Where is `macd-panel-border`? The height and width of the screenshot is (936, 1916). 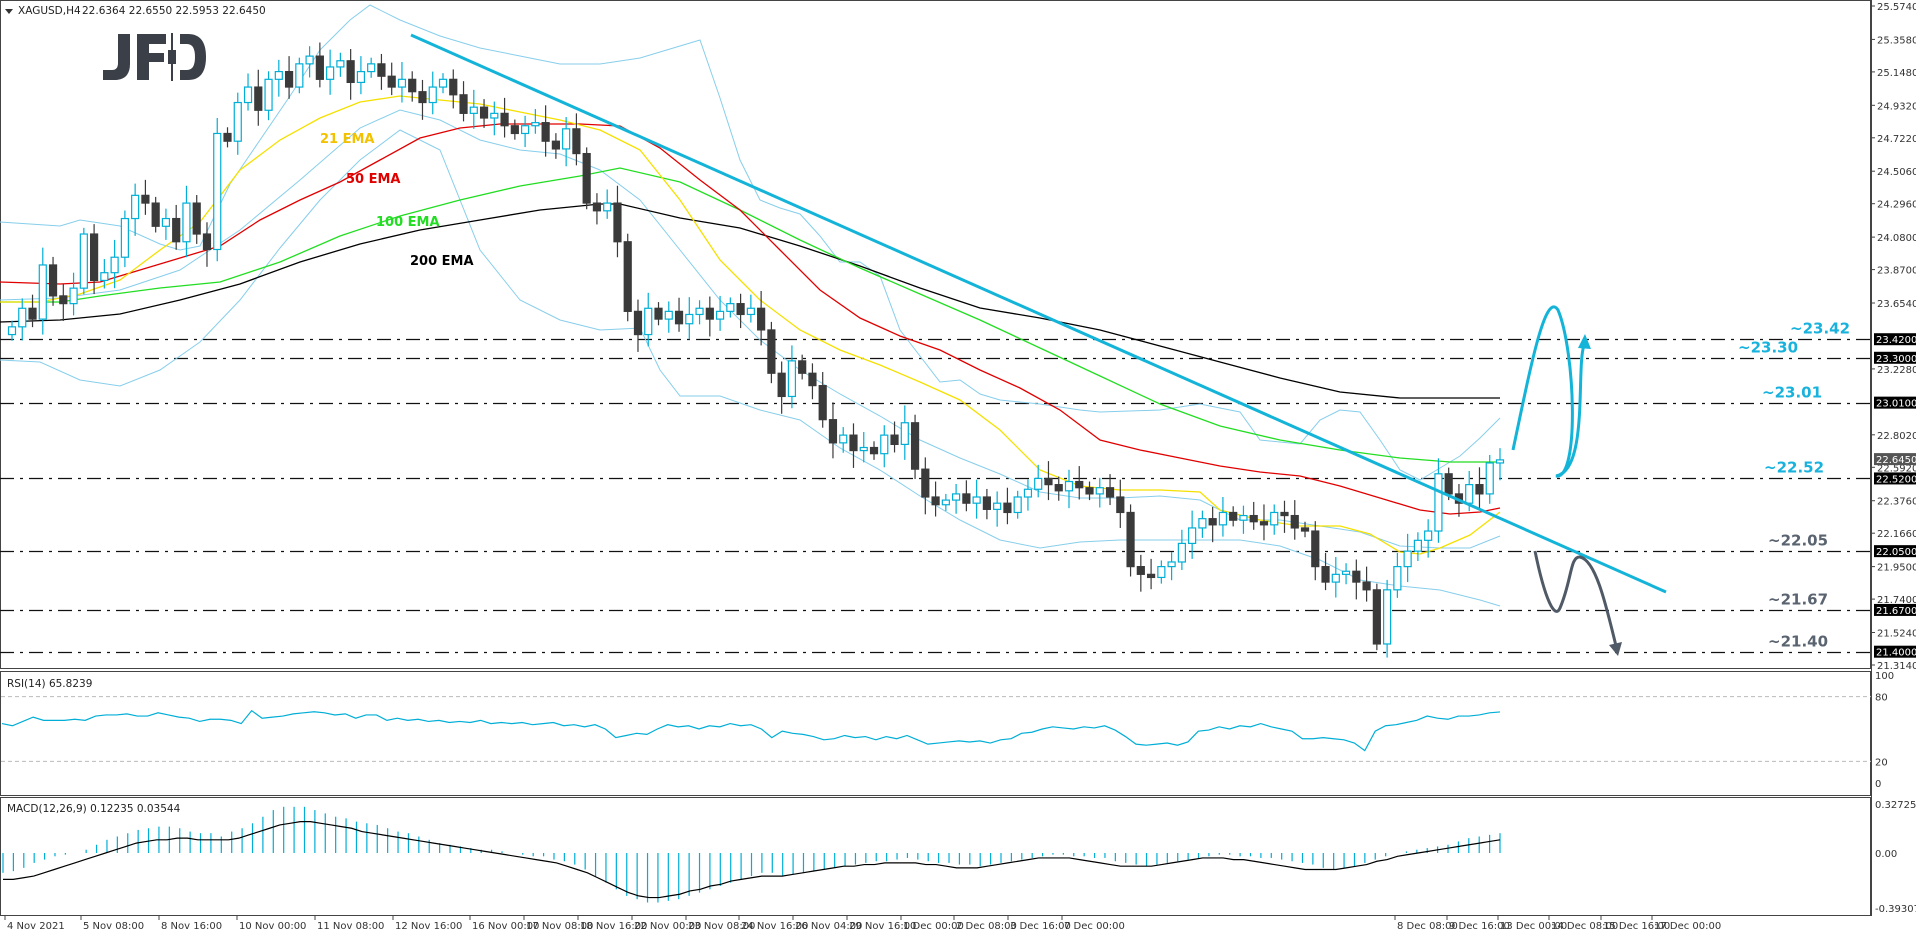 macd-panel-border is located at coordinates (935, 856).